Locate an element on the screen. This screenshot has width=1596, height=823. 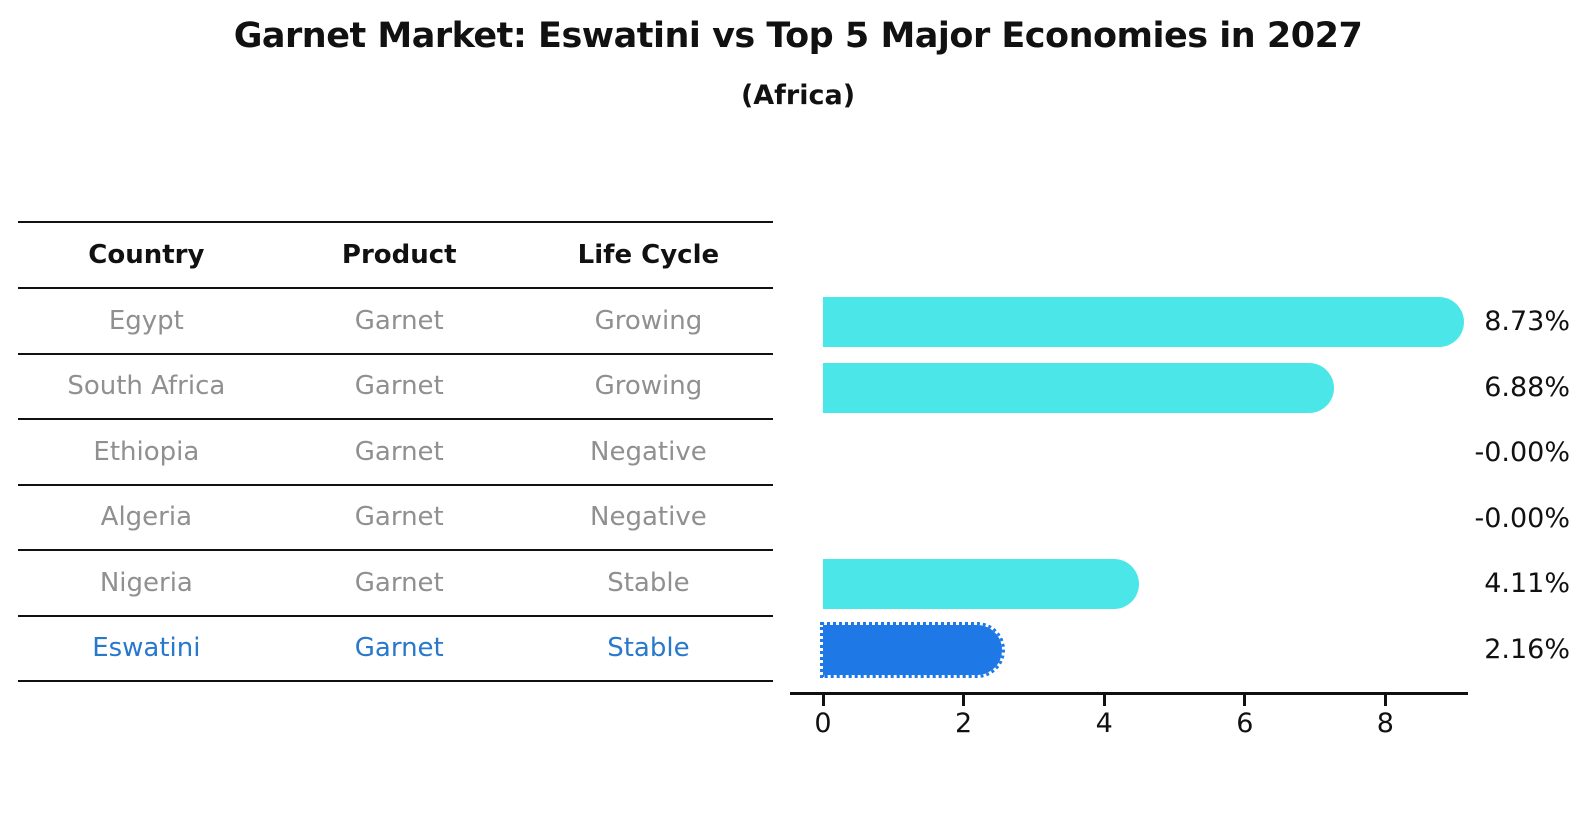
table-row-algeria: Algeria Garnet Negative is located at coordinates (395, 518).